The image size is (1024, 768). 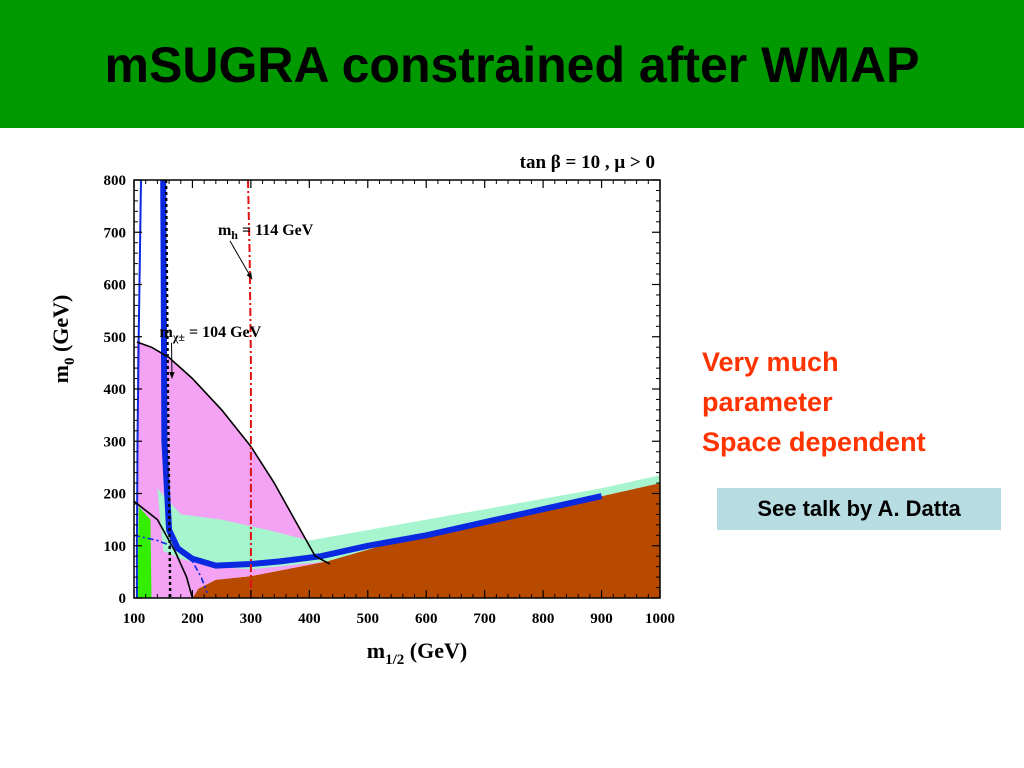 What do you see at coordinates (225, 230) in the screenshot?
I see `mh-label-main: m` at bounding box center [225, 230].